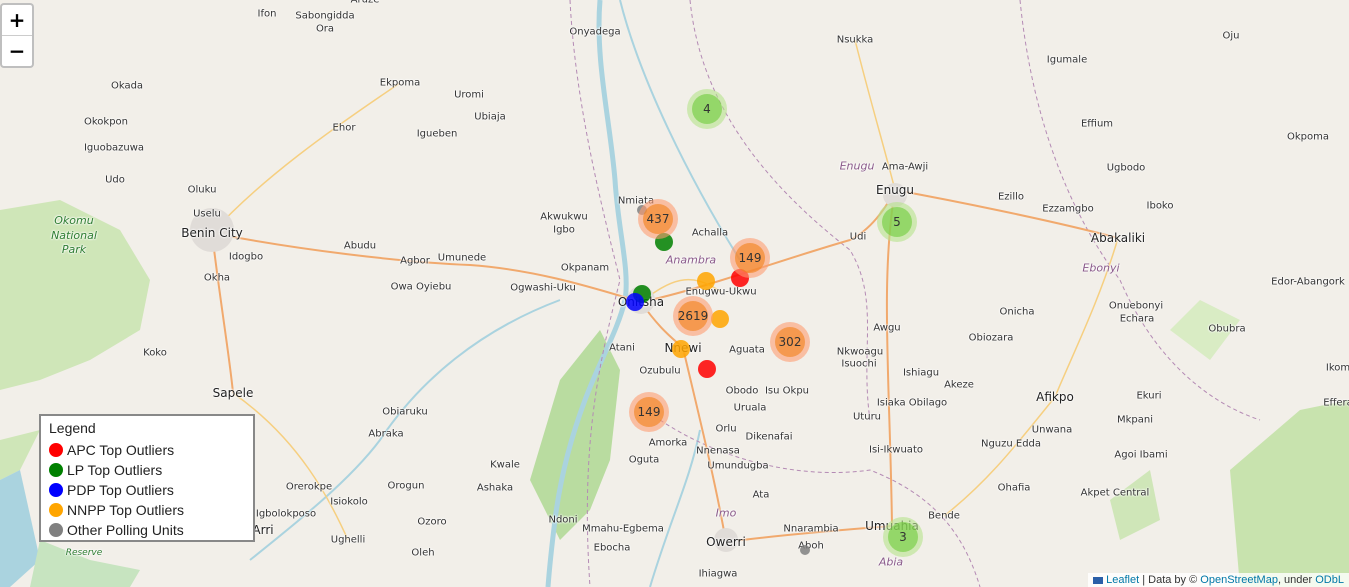  I want to click on place-label: Uromi, so click(469, 95).